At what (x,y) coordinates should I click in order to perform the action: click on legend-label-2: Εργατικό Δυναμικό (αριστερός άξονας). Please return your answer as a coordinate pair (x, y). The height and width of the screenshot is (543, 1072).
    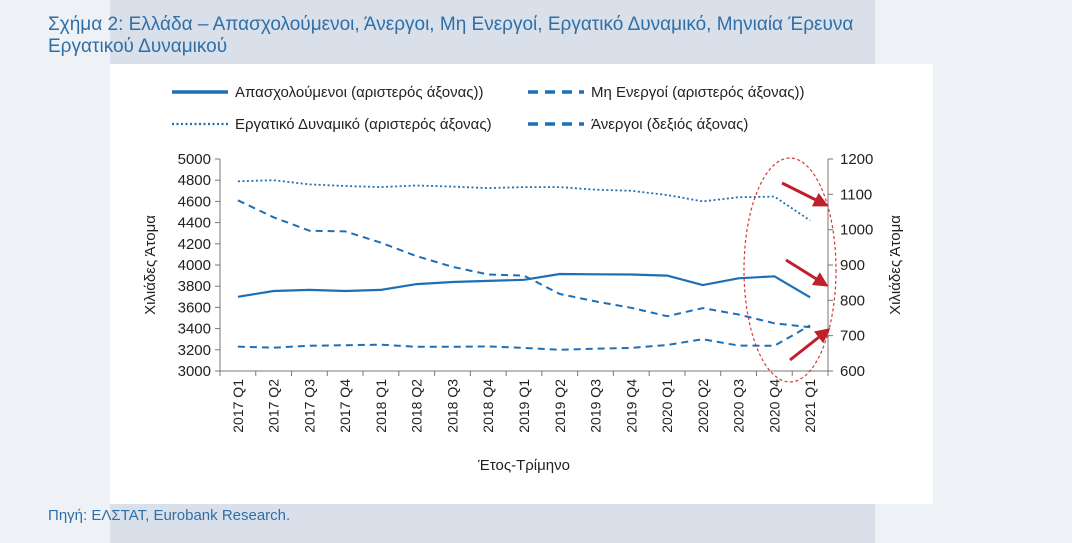
    Looking at the image, I should click on (363, 124).